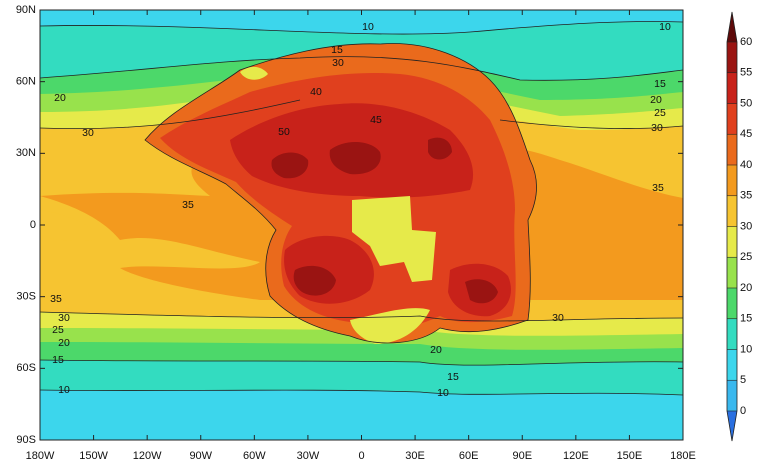 The width and height of the screenshot is (760, 459). What do you see at coordinates (200, 454) in the screenshot?
I see `lon-label: 90W` at bounding box center [200, 454].